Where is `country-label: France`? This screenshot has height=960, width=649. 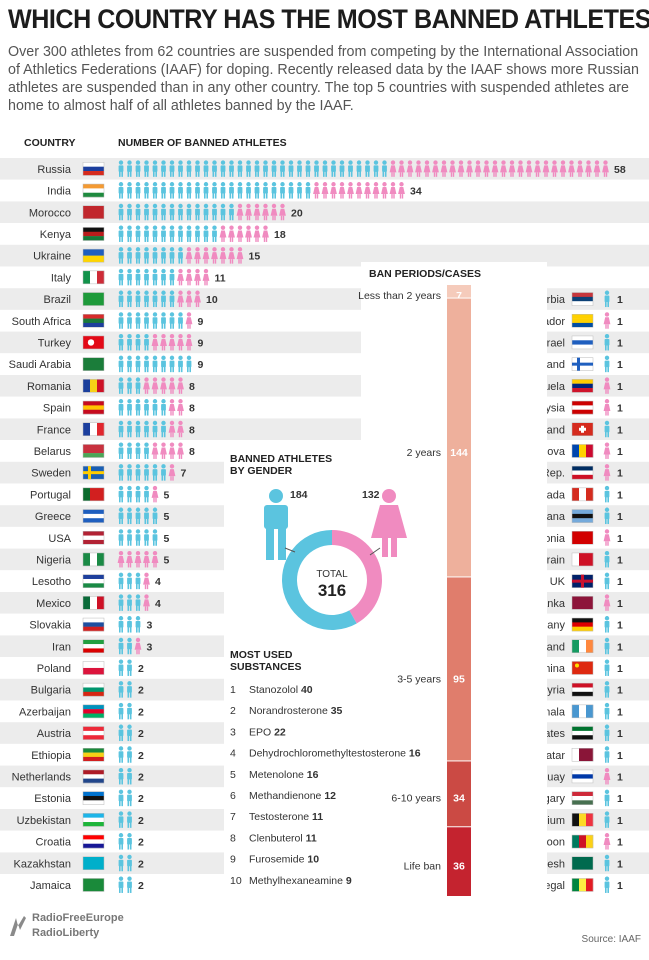
country-label: France is located at coordinates (54, 430).